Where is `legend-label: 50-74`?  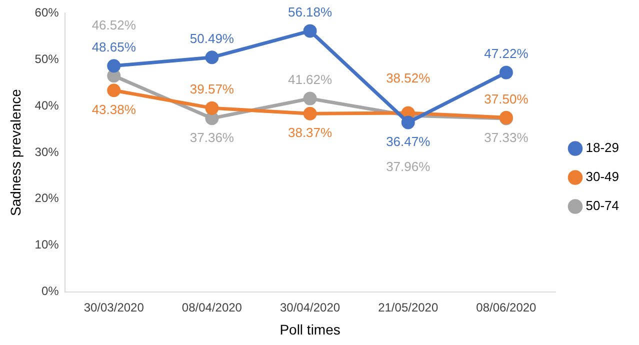
legend-label: 50-74 is located at coordinates (602, 206).